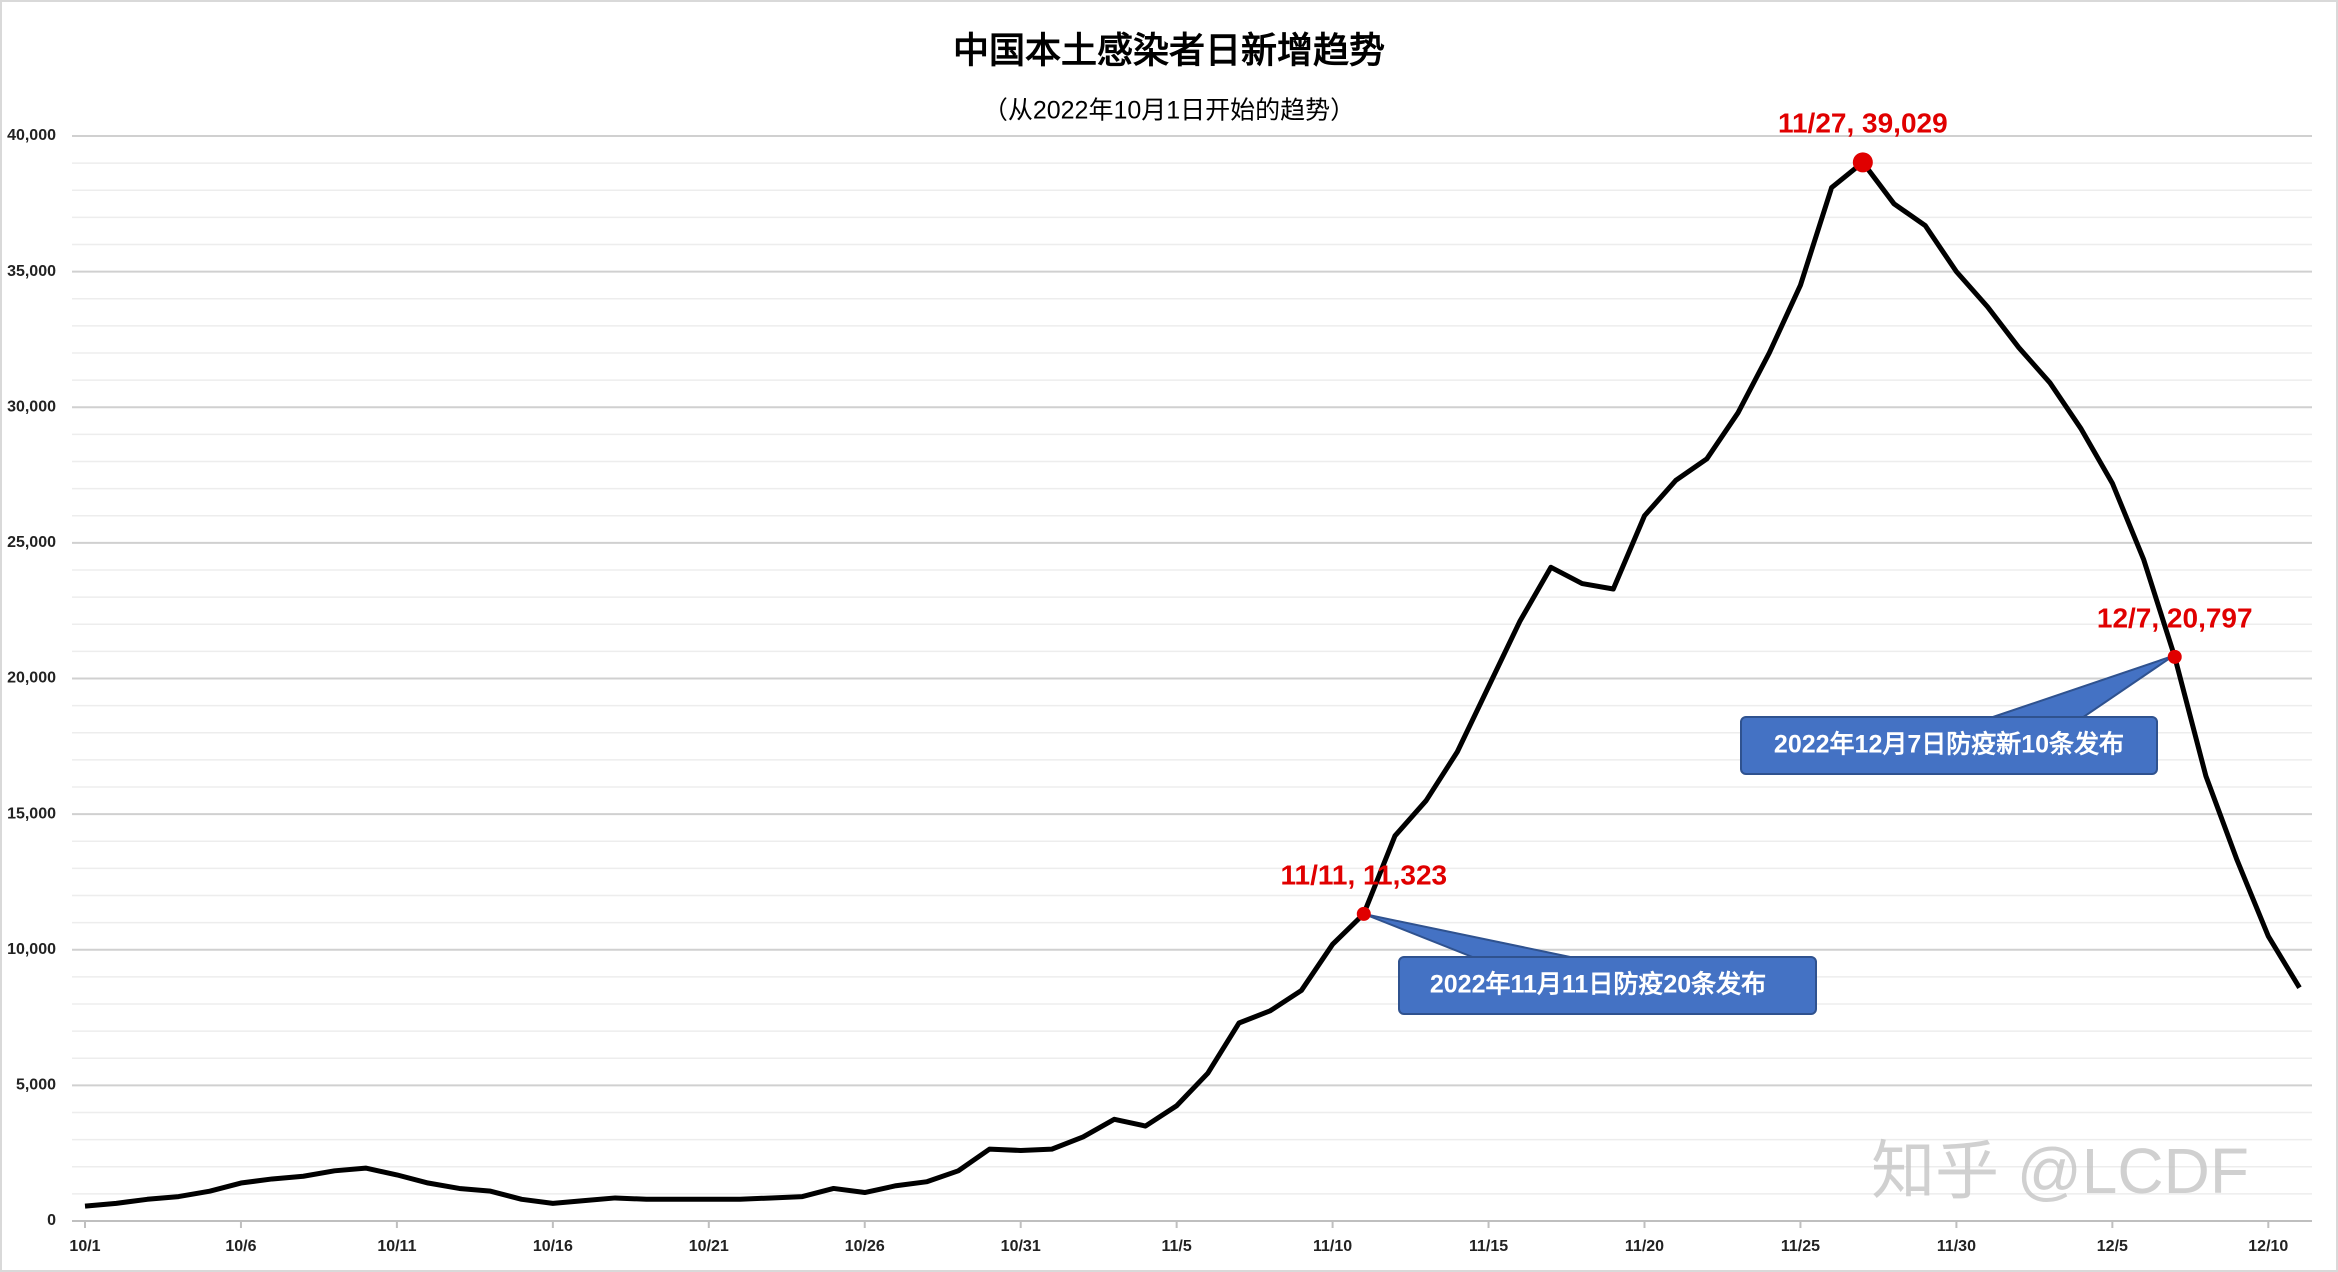 This screenshot has height=1272, width=2338. I want to click on y-tick-label: 25,000, so click(31, 542).